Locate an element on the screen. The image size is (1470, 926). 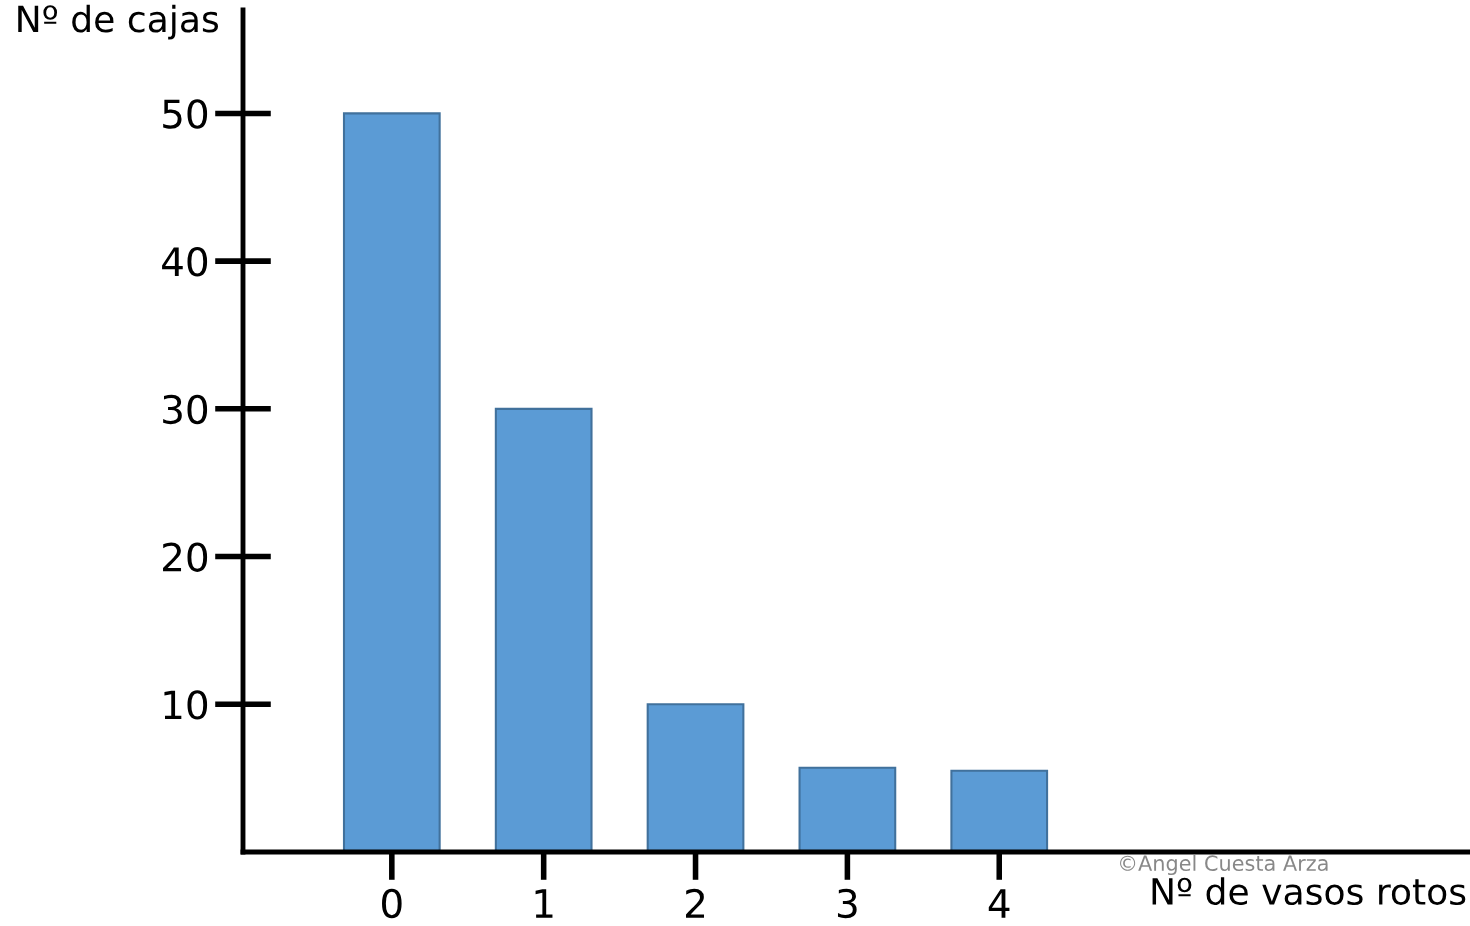
x-tick-label: 3 is located at coordinates (847, 903).